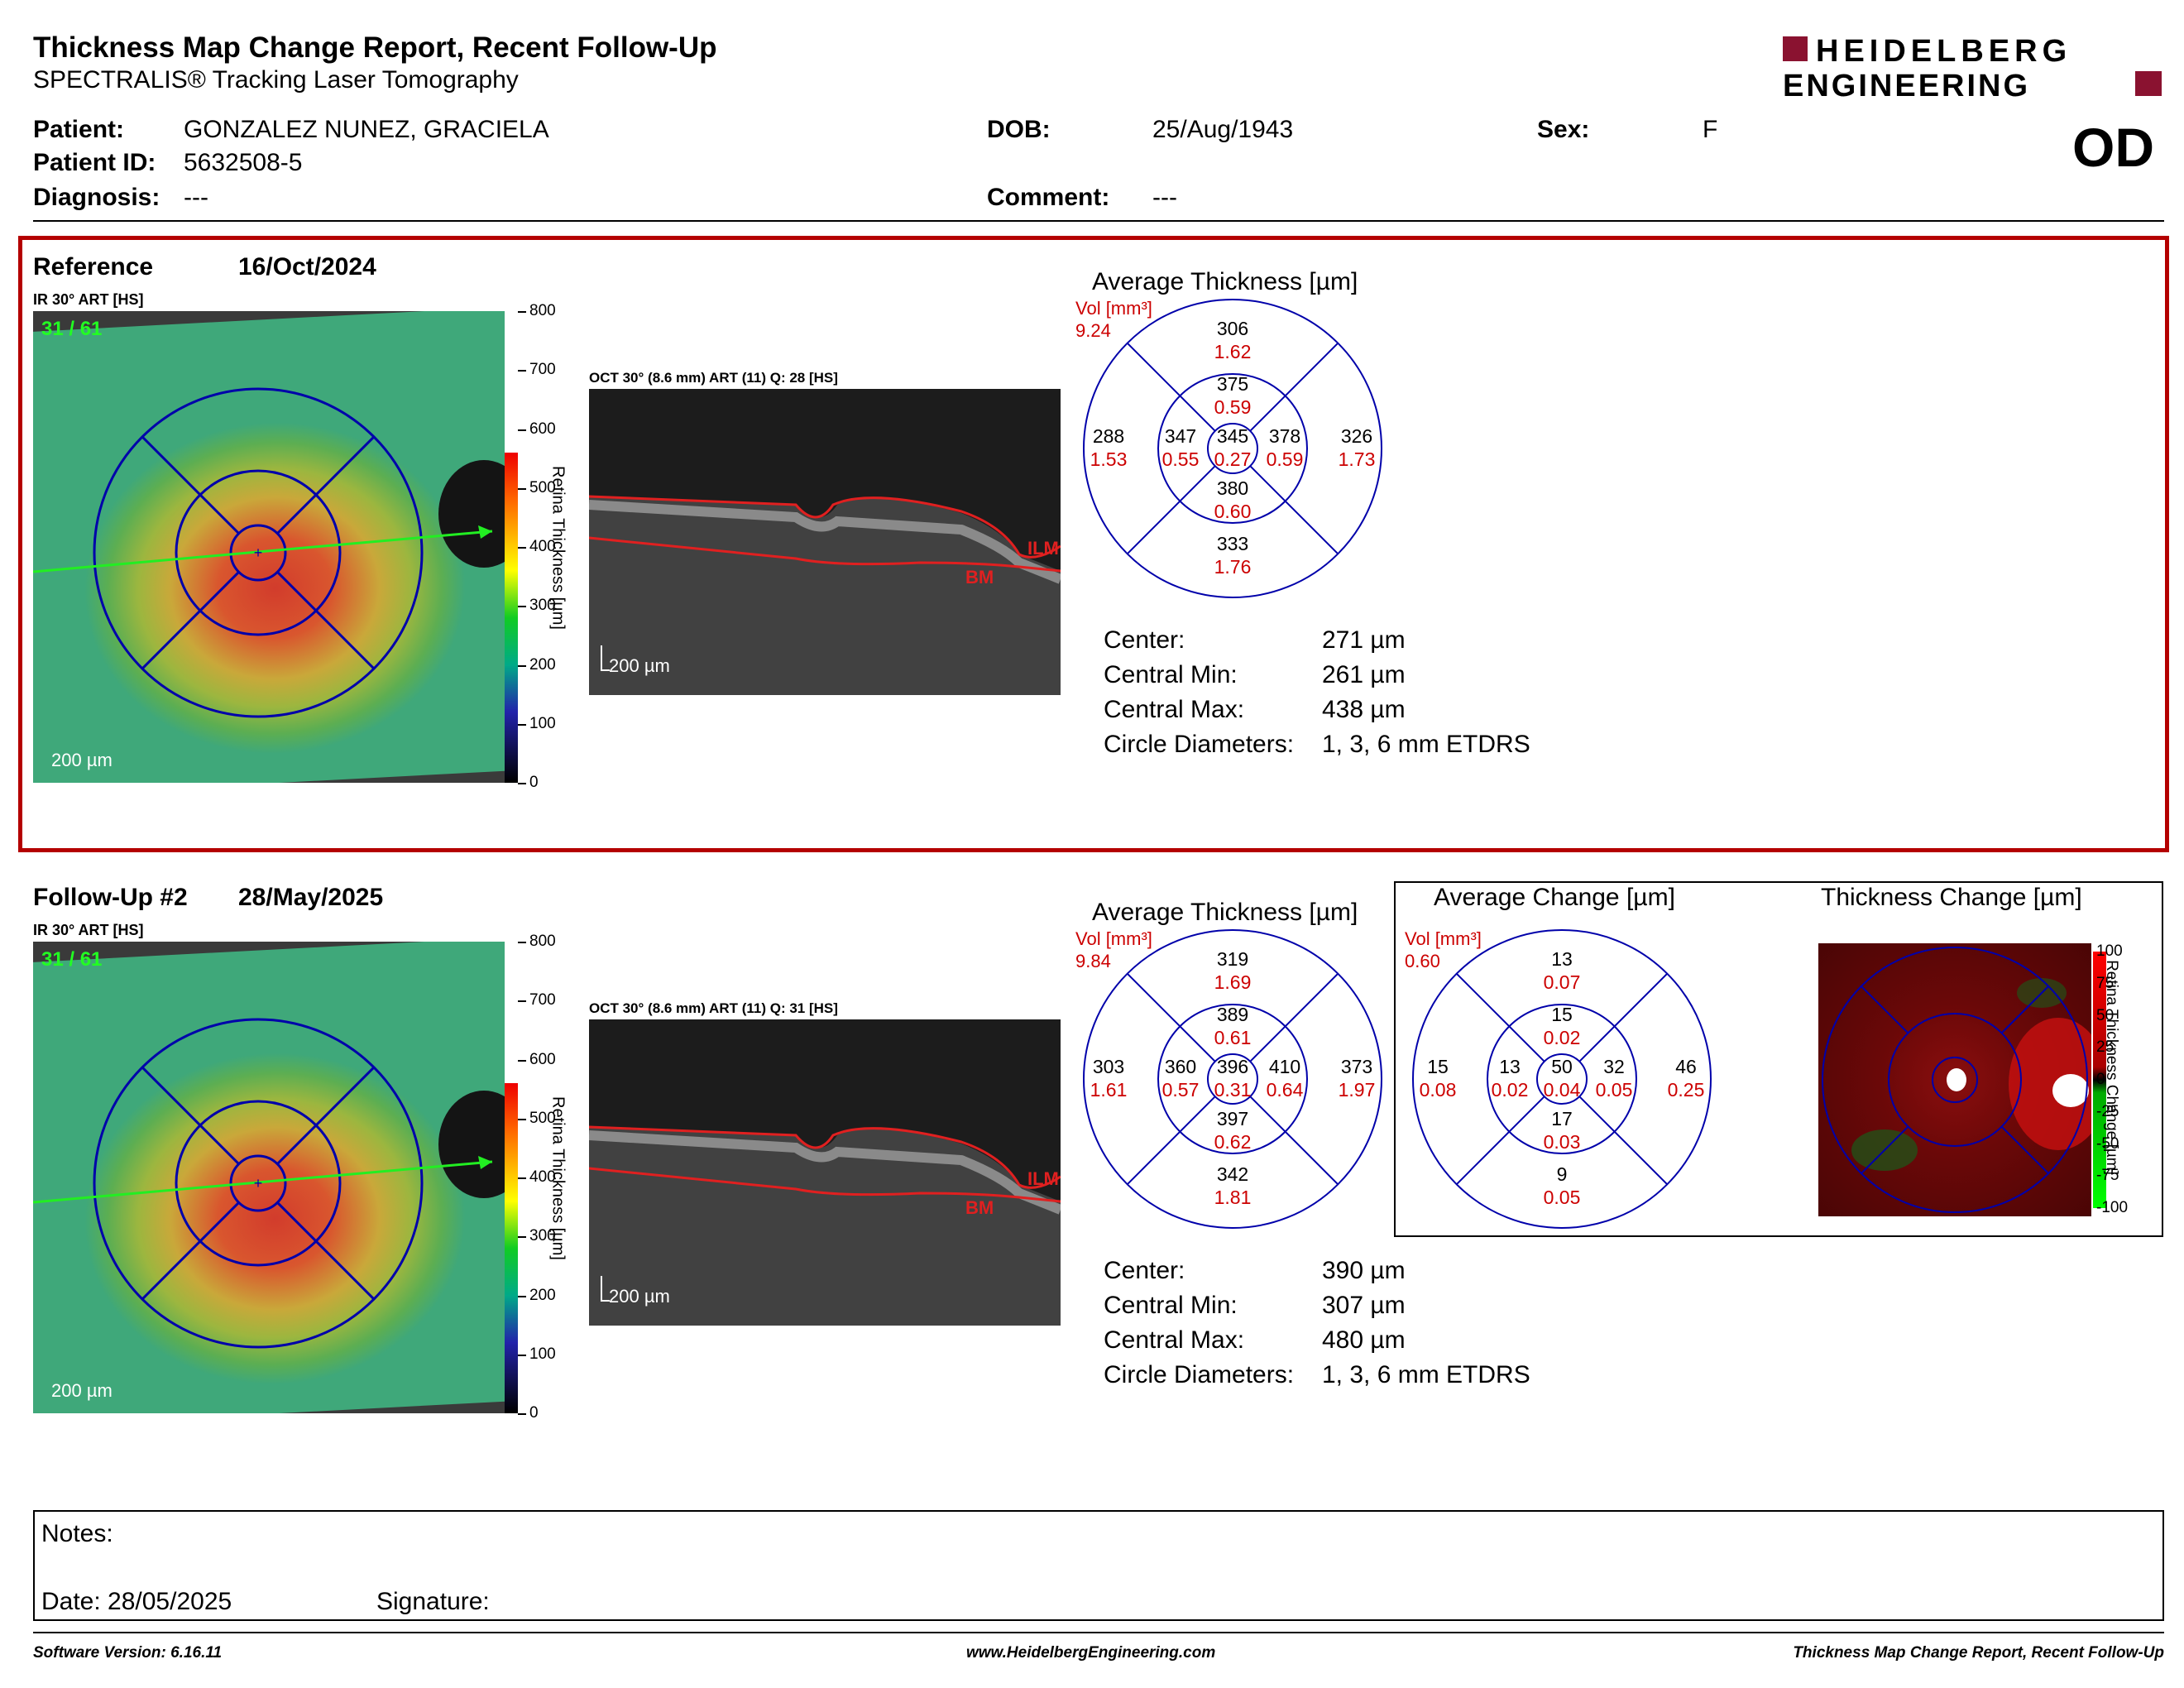 The image size is (2184, 1688). Describe the element at coordinates (1109, 1090) in the screenshot. I see `sector-outer-left-volume: 1.61` at that location.